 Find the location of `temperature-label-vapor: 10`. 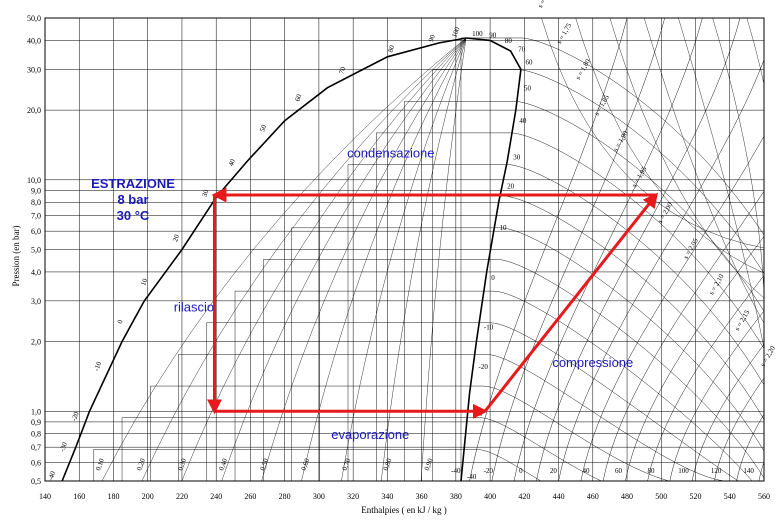

temperature-label-vapor: 10 is located at coordinates (504, 228).